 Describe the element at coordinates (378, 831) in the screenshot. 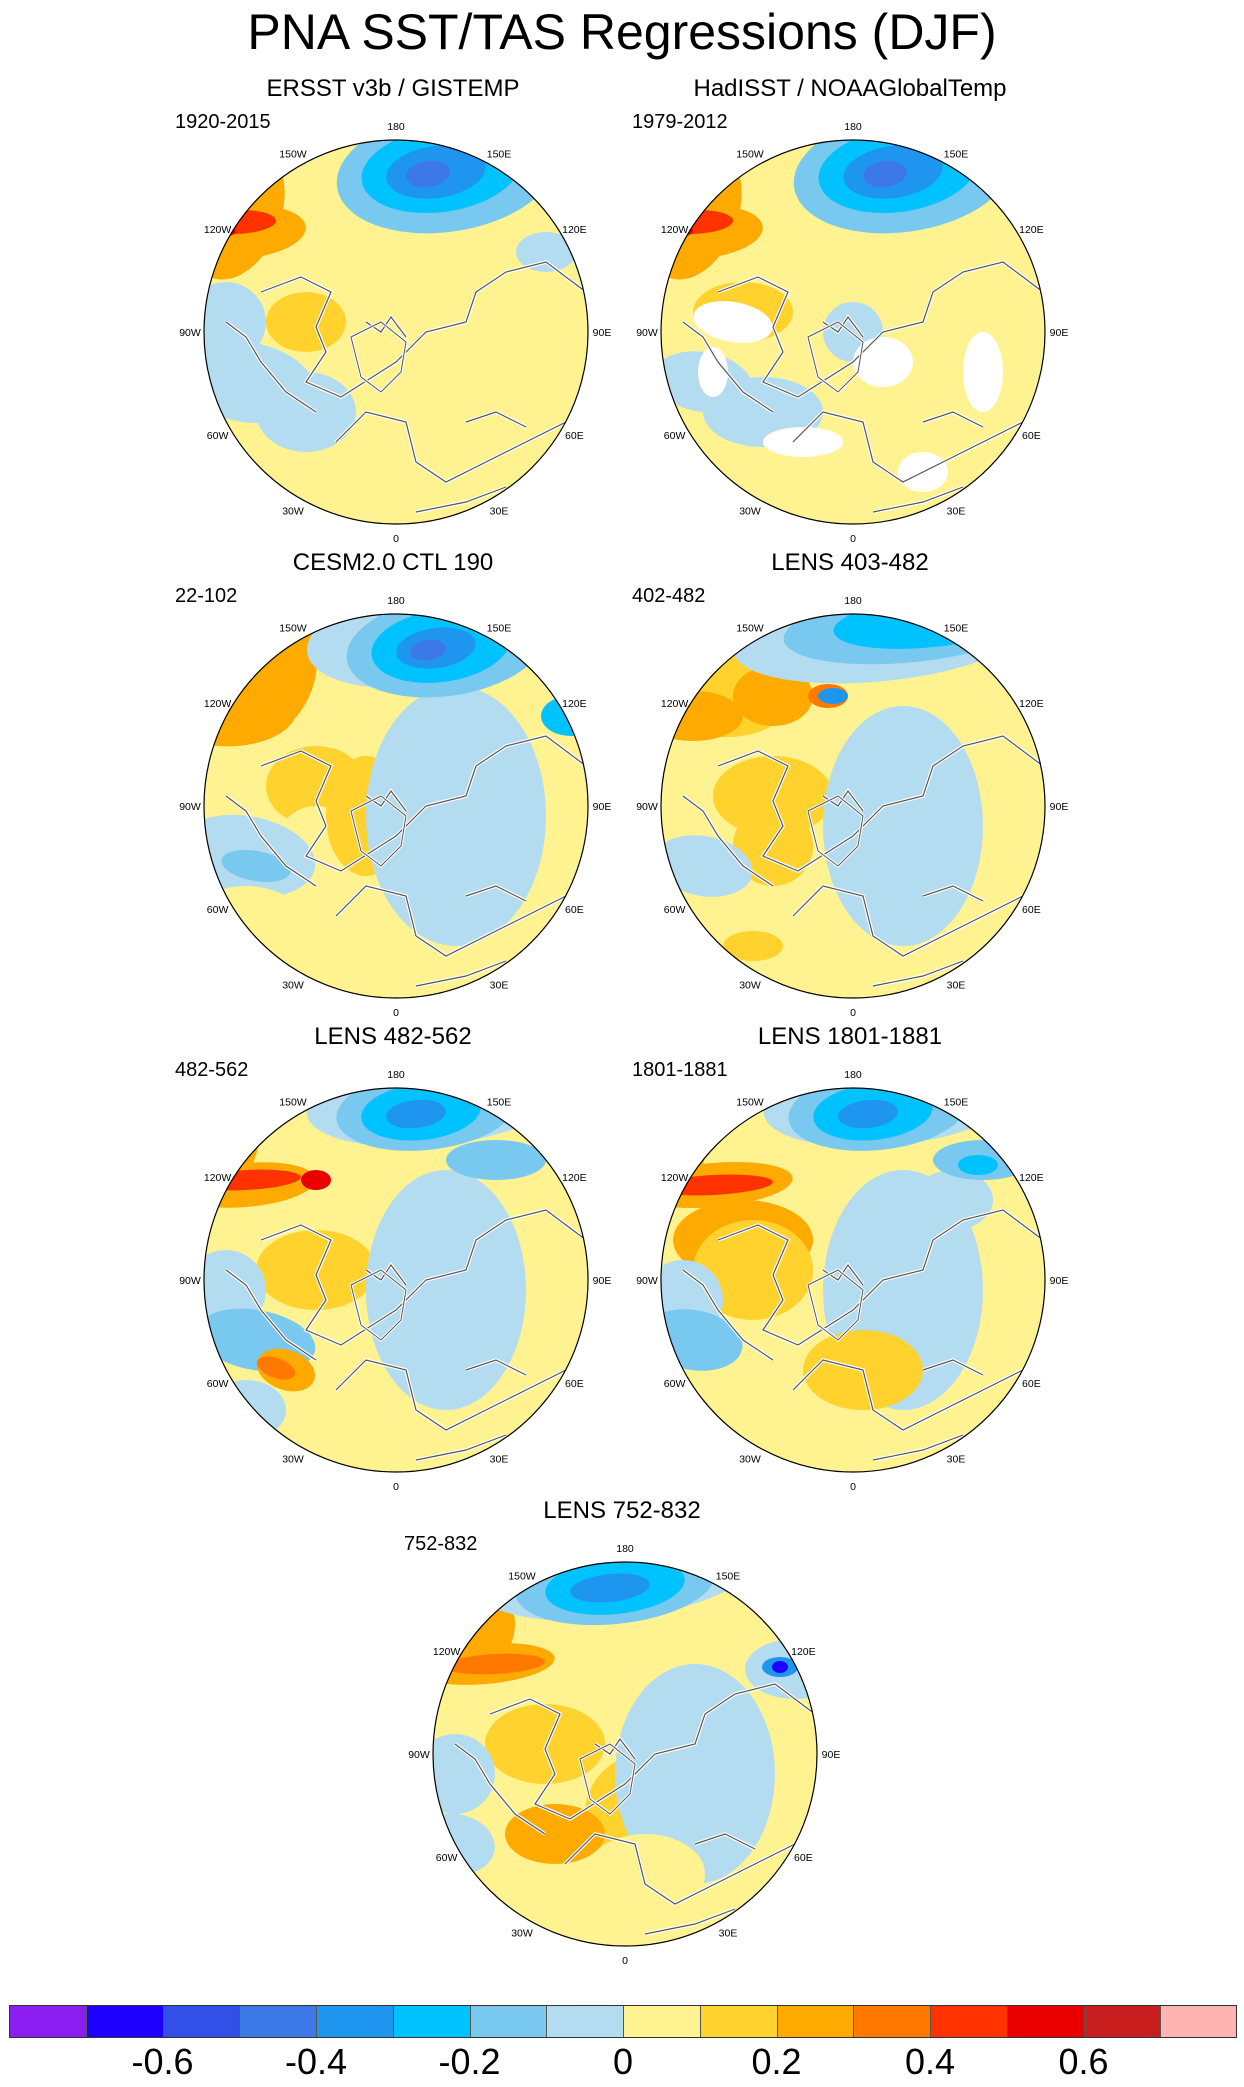

I see `greenland-outline` at that location.